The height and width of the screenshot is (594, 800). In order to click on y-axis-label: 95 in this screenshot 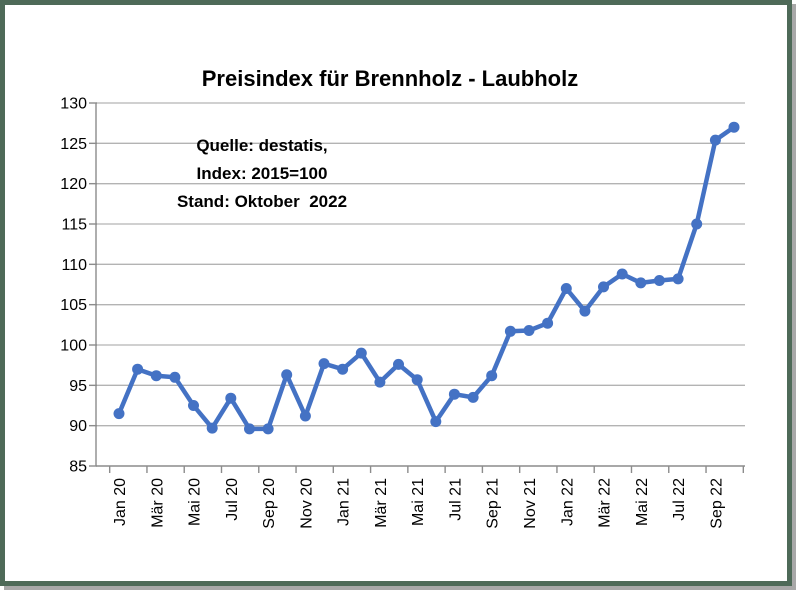, I will do `click(78, 386)`.